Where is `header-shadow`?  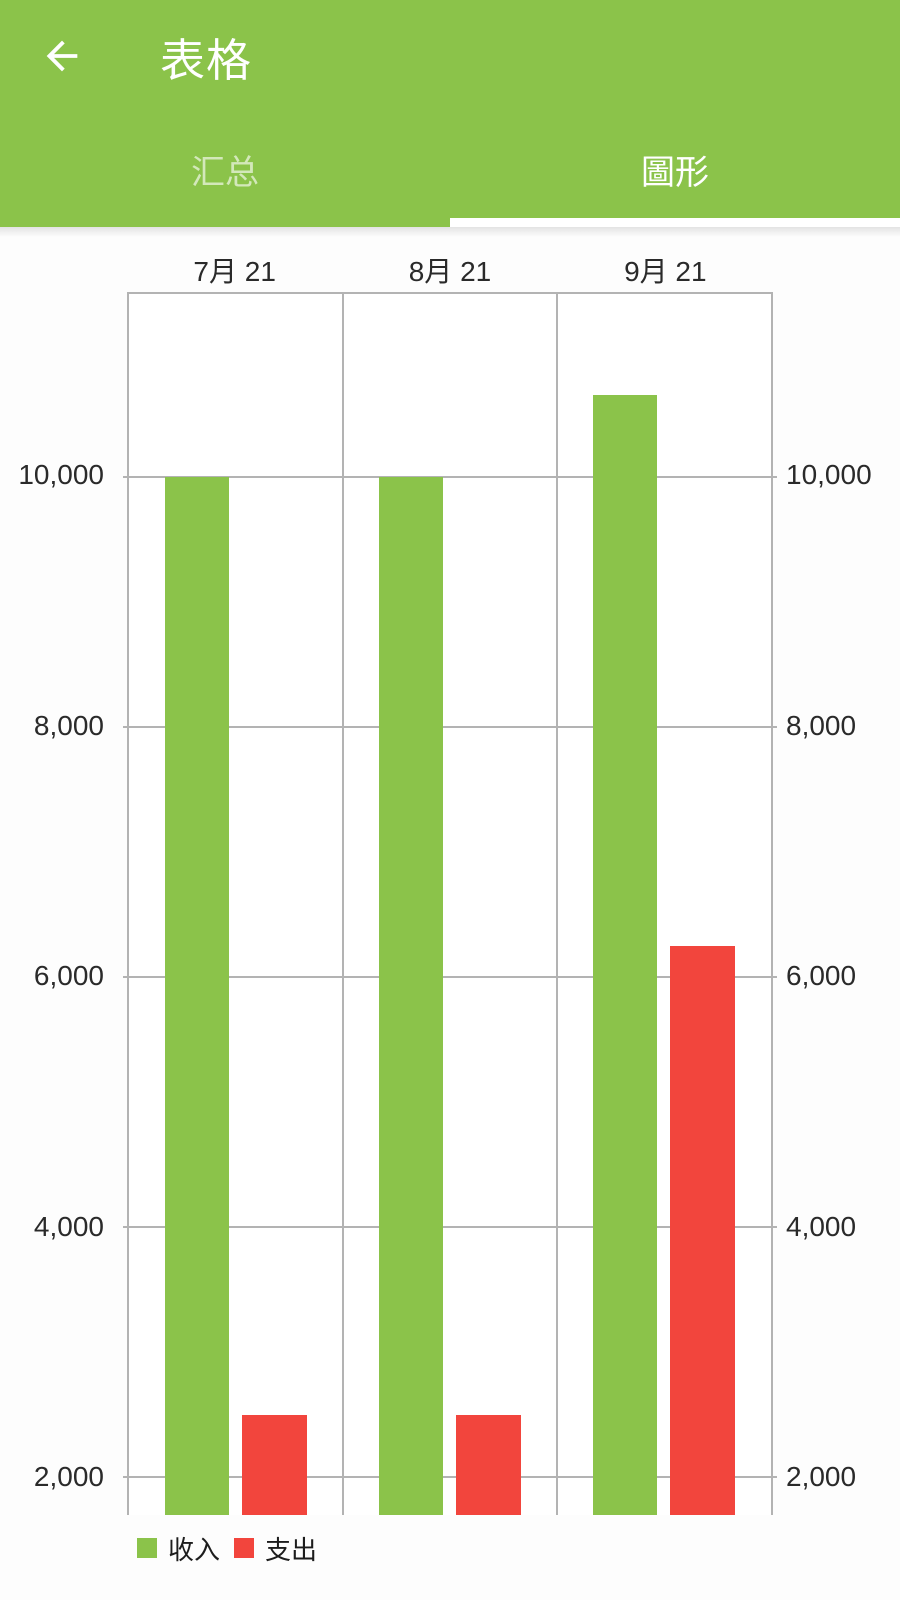
header-shadow is located at coordinates (450, 232).